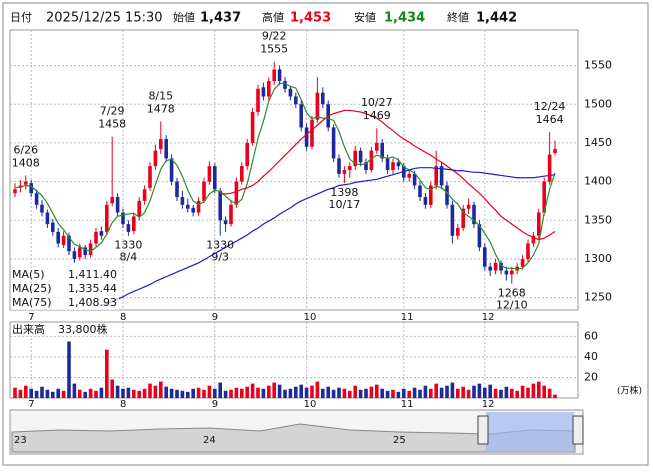 The height and width of the screenshot is (474, 653). I want to click on label: 始値, so click(184, 17).